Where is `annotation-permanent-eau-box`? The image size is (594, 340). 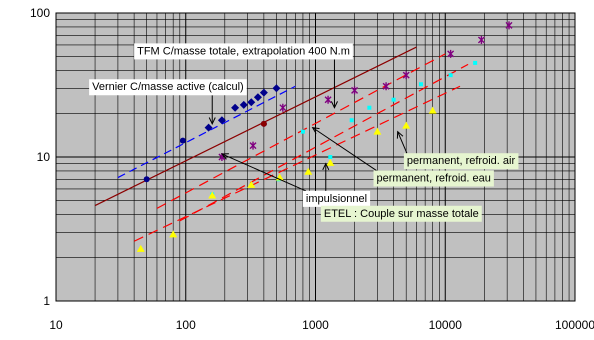 annotation-permanent-eau-box is located at coordinates (433, 178).